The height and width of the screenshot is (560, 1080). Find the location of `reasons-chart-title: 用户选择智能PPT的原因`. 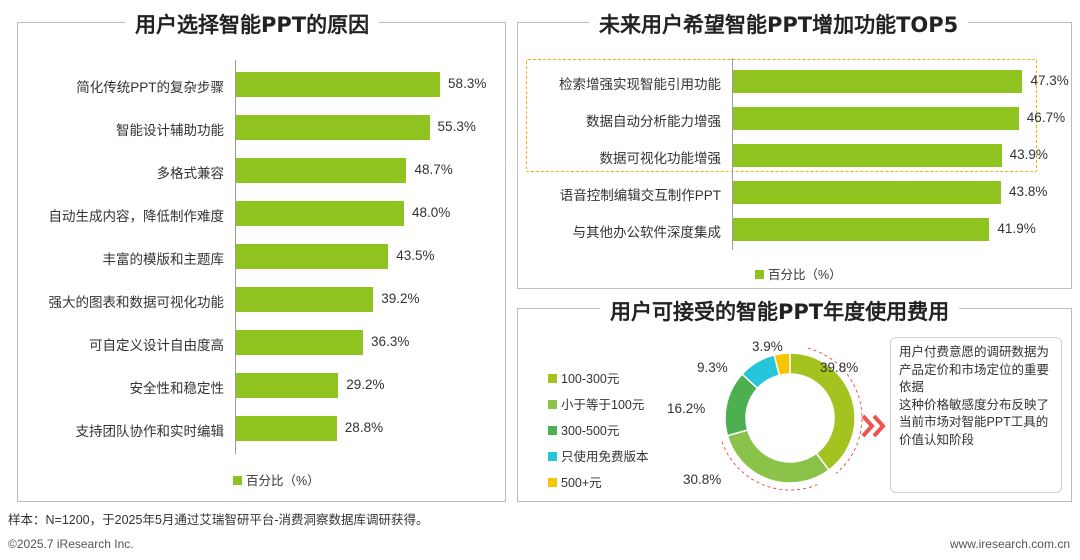

reasons-chart-title: 用户选择智能PPT的原因 is located at coordinates (252, 24).